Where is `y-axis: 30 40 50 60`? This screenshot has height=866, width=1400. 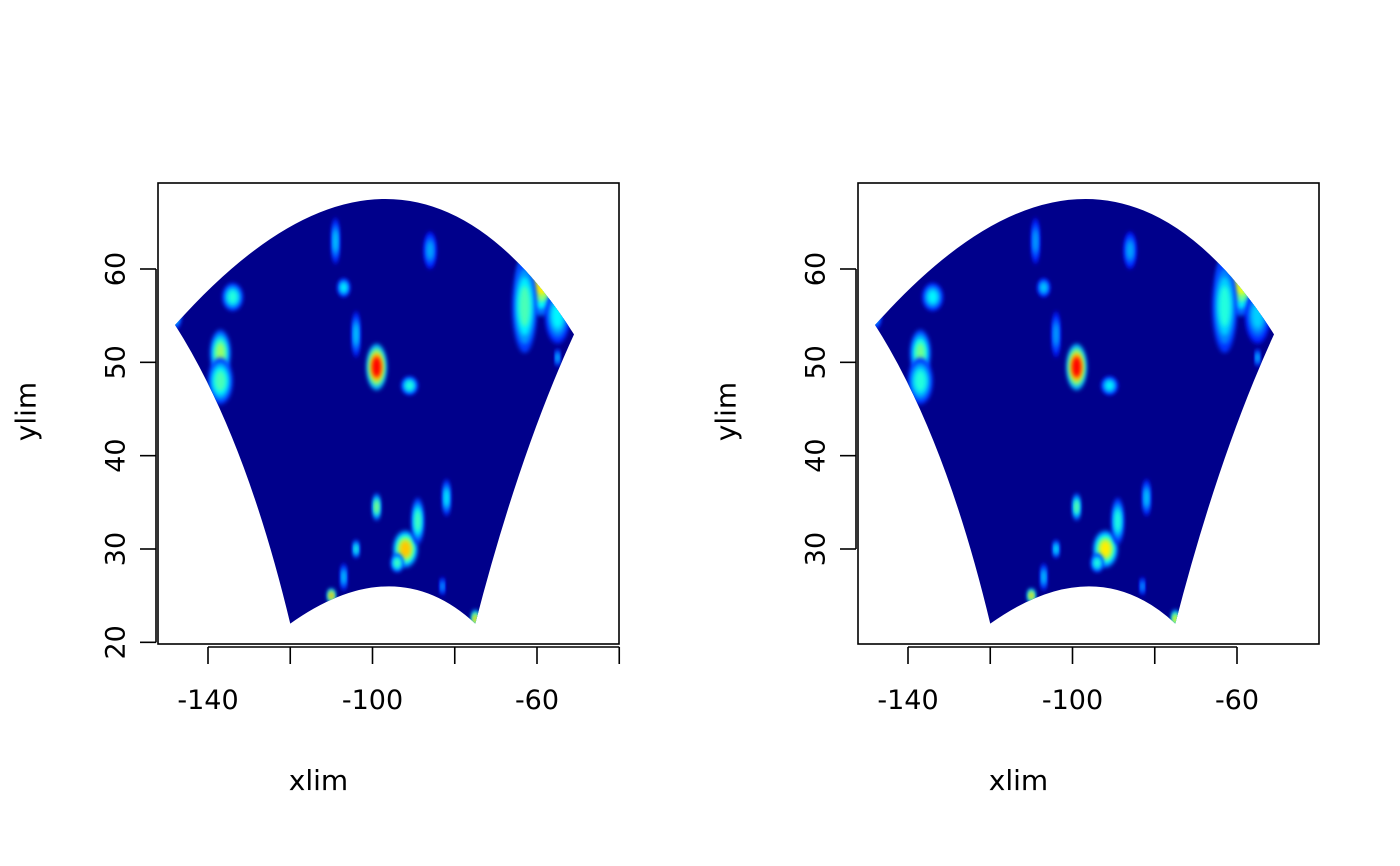
y-axis: 30 40 50 60 is located at coordinates (829, 409).